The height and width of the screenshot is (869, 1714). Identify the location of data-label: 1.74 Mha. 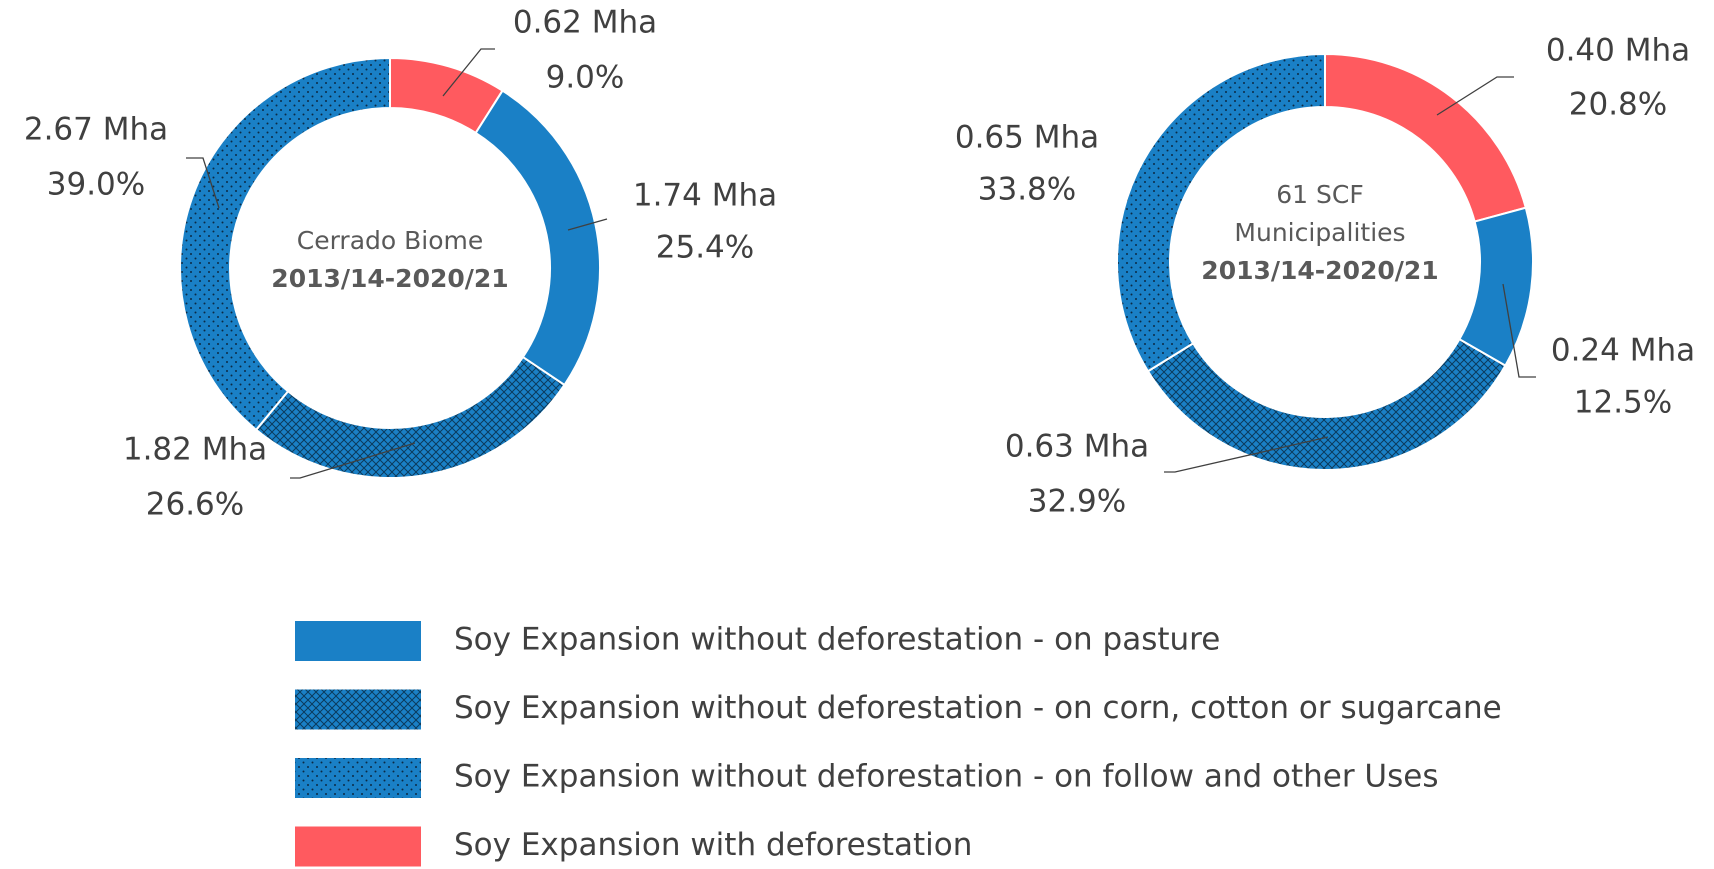
(705, 196).